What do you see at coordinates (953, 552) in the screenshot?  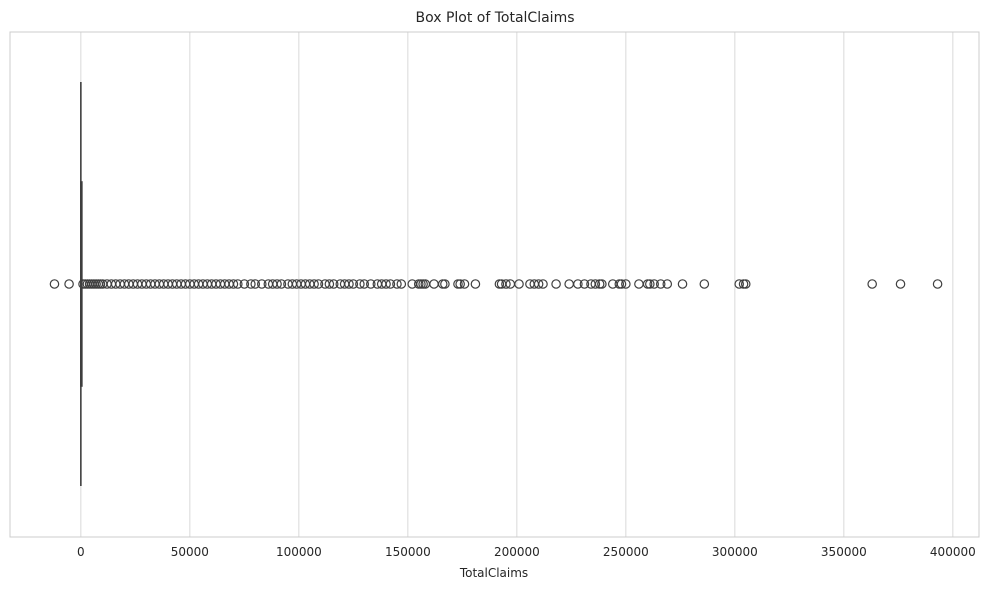 I see `x-tick-label: 400000` at bounding box center [953, 552].